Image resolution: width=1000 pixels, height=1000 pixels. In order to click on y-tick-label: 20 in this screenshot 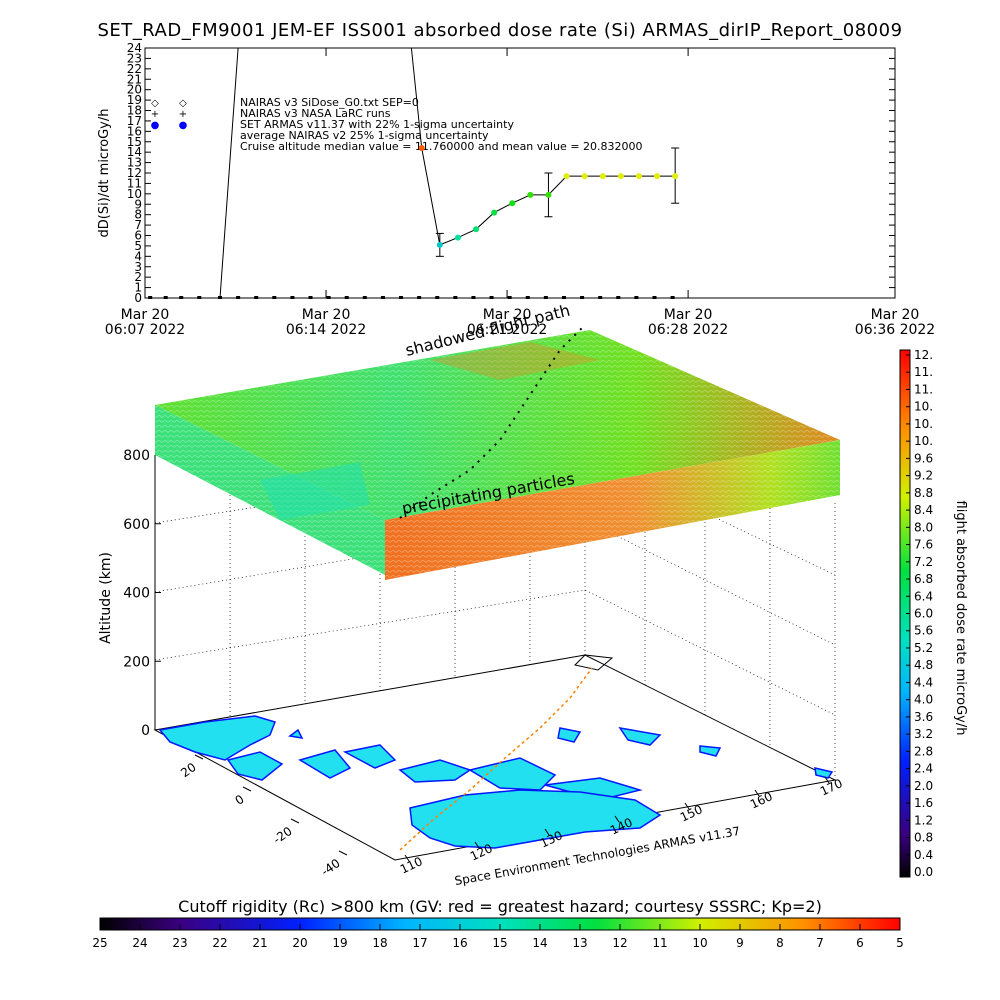, I will do `click(134, 90)`.